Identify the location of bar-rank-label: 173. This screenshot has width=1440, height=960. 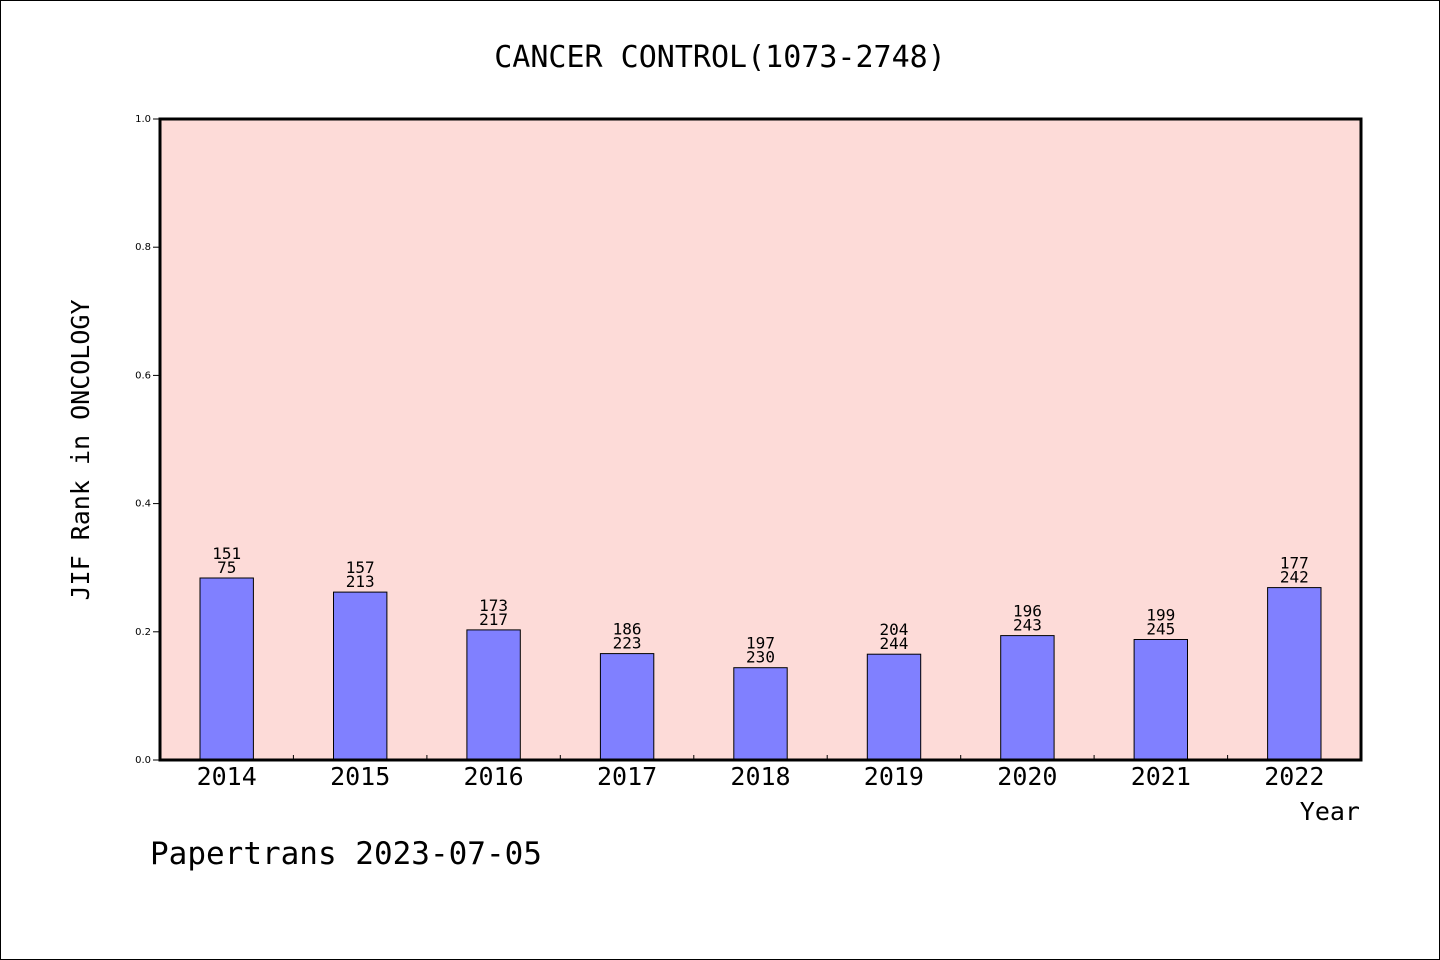
(493, 605).